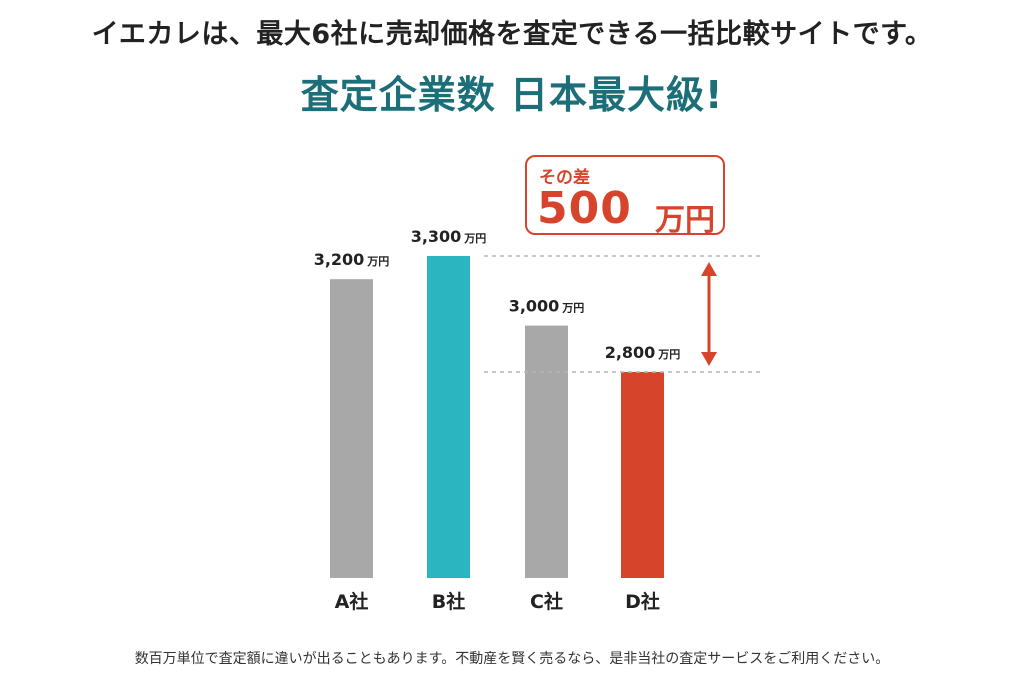 The width and height of the screenshot is (1024, 683). Describe the element at coordinates (584, 208) in the screenshot. I see `callout-number: 500` at that location.